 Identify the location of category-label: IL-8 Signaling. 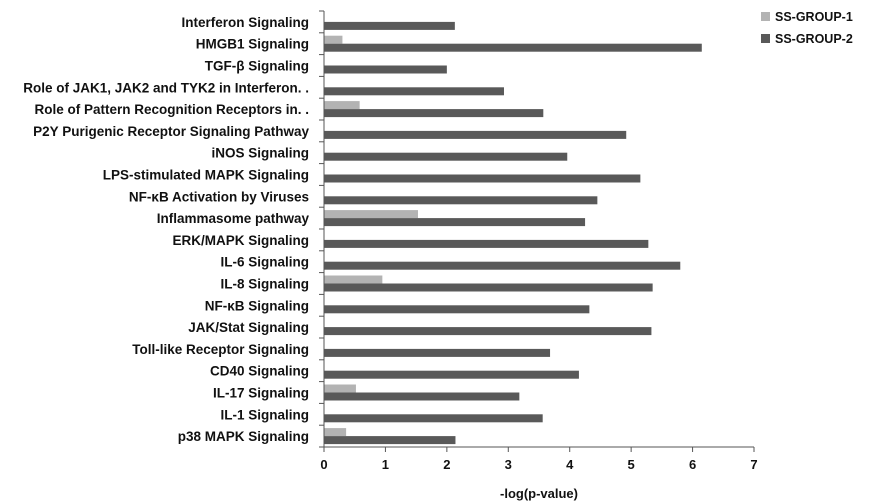
(264, 284).